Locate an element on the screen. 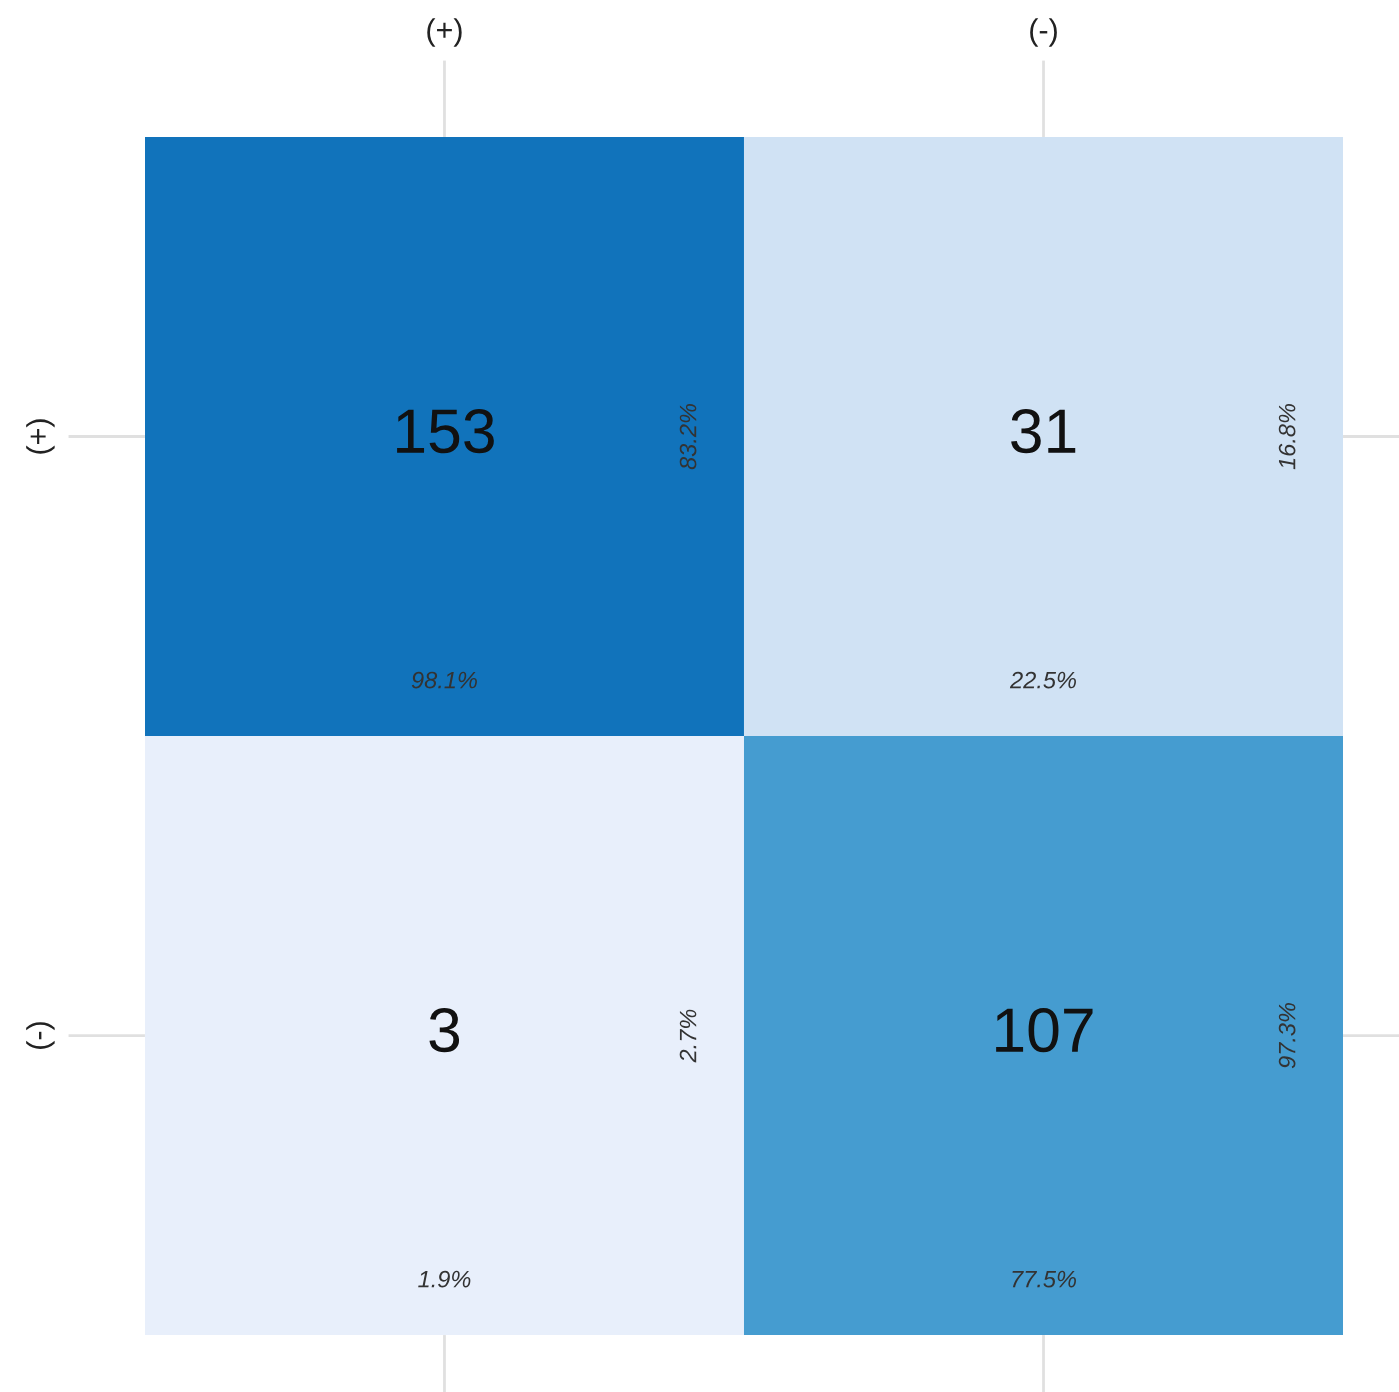 The image size is (1399, 1392). annotation: 2.7% is located at coordinates (688, 1036).